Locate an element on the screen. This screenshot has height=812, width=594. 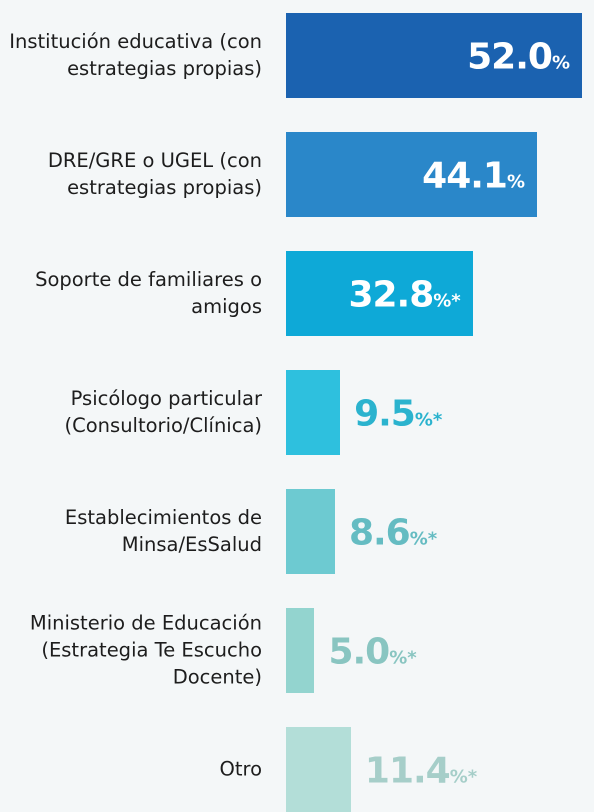
category-label: Otro is located at coordinates (240, 769).